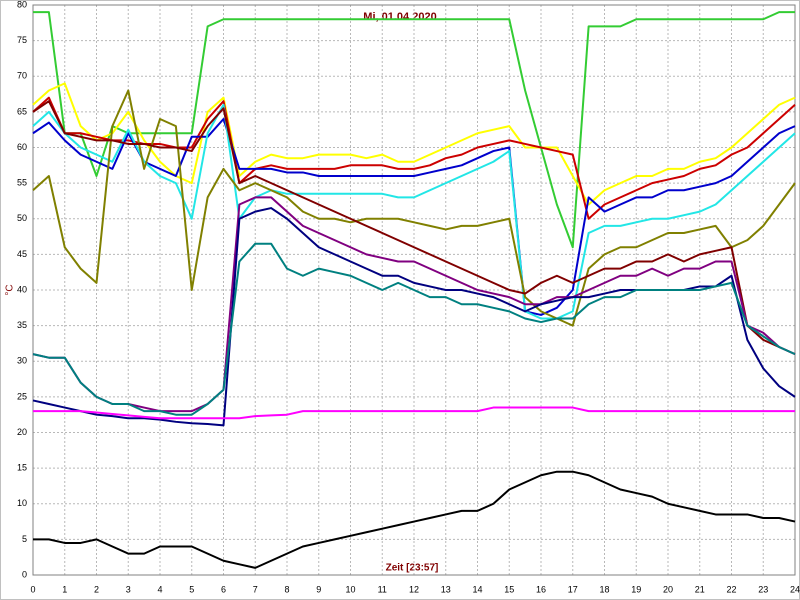 The image size is (800, 600). I want to click on y-tick-label: 55, so click(22, 183).